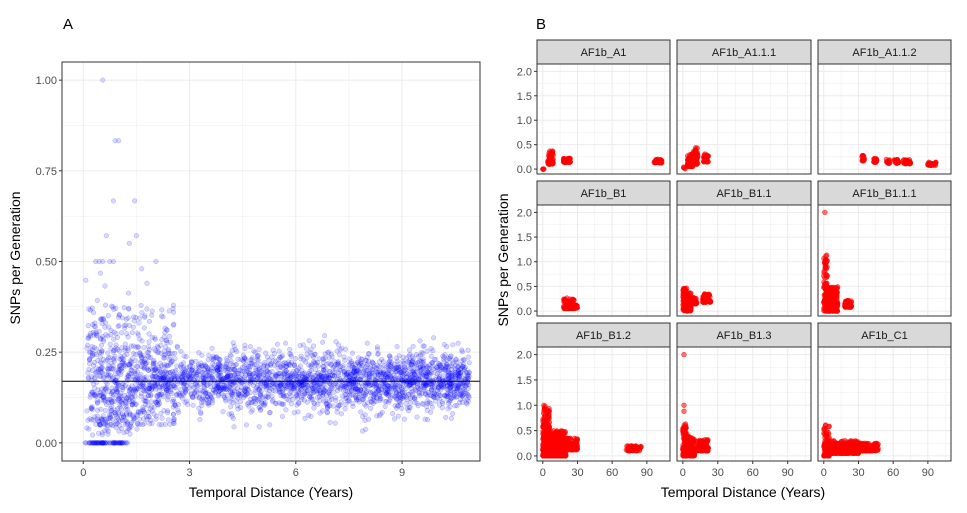  I want to click on x-tick-label: 6, so click(296, 473).